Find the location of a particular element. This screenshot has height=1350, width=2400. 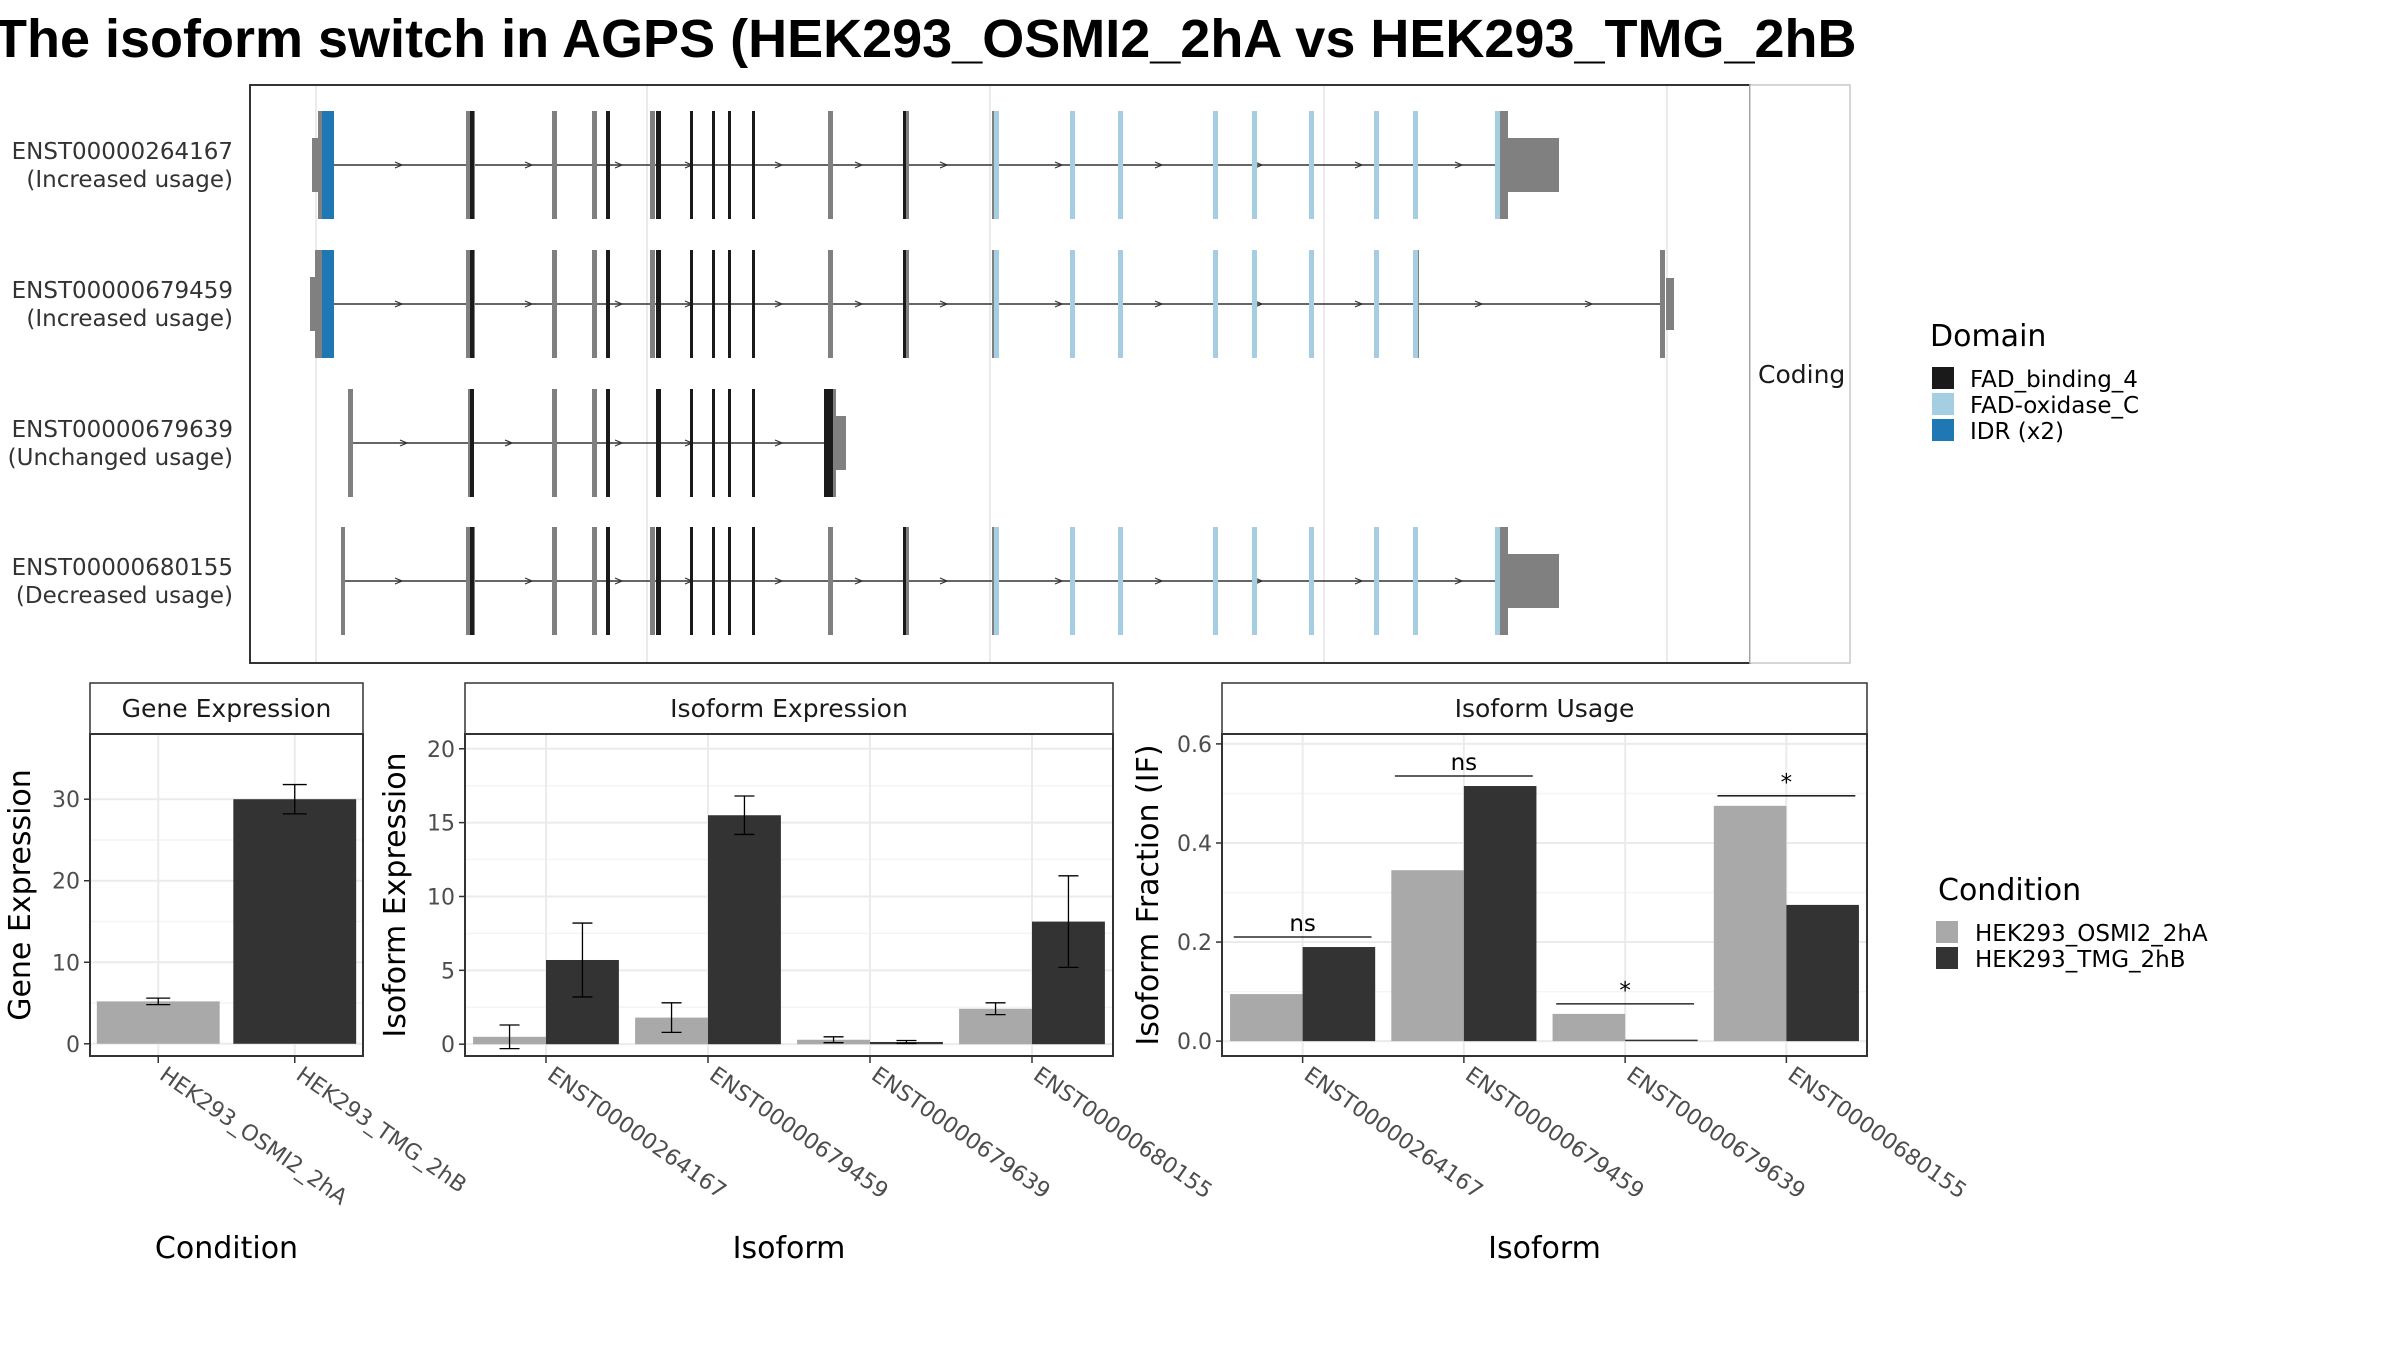

transcript-id-label: ENST00000679639 is located at coordinates (122, 430).